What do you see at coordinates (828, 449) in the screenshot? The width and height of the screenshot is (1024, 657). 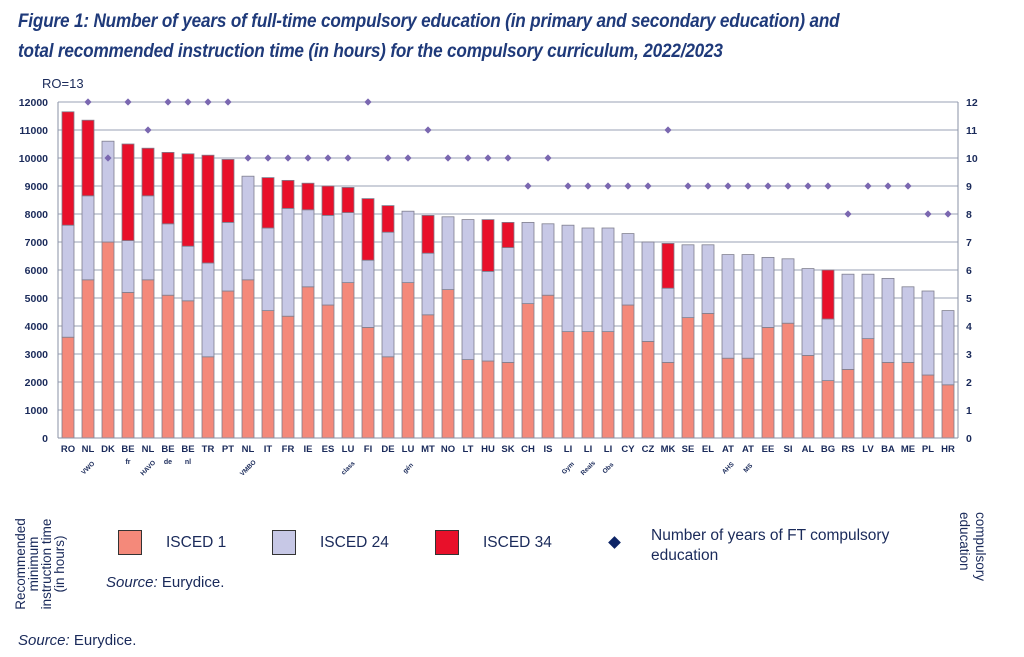 I see `x-tick-label: BG` at bounding box center [828, 449].